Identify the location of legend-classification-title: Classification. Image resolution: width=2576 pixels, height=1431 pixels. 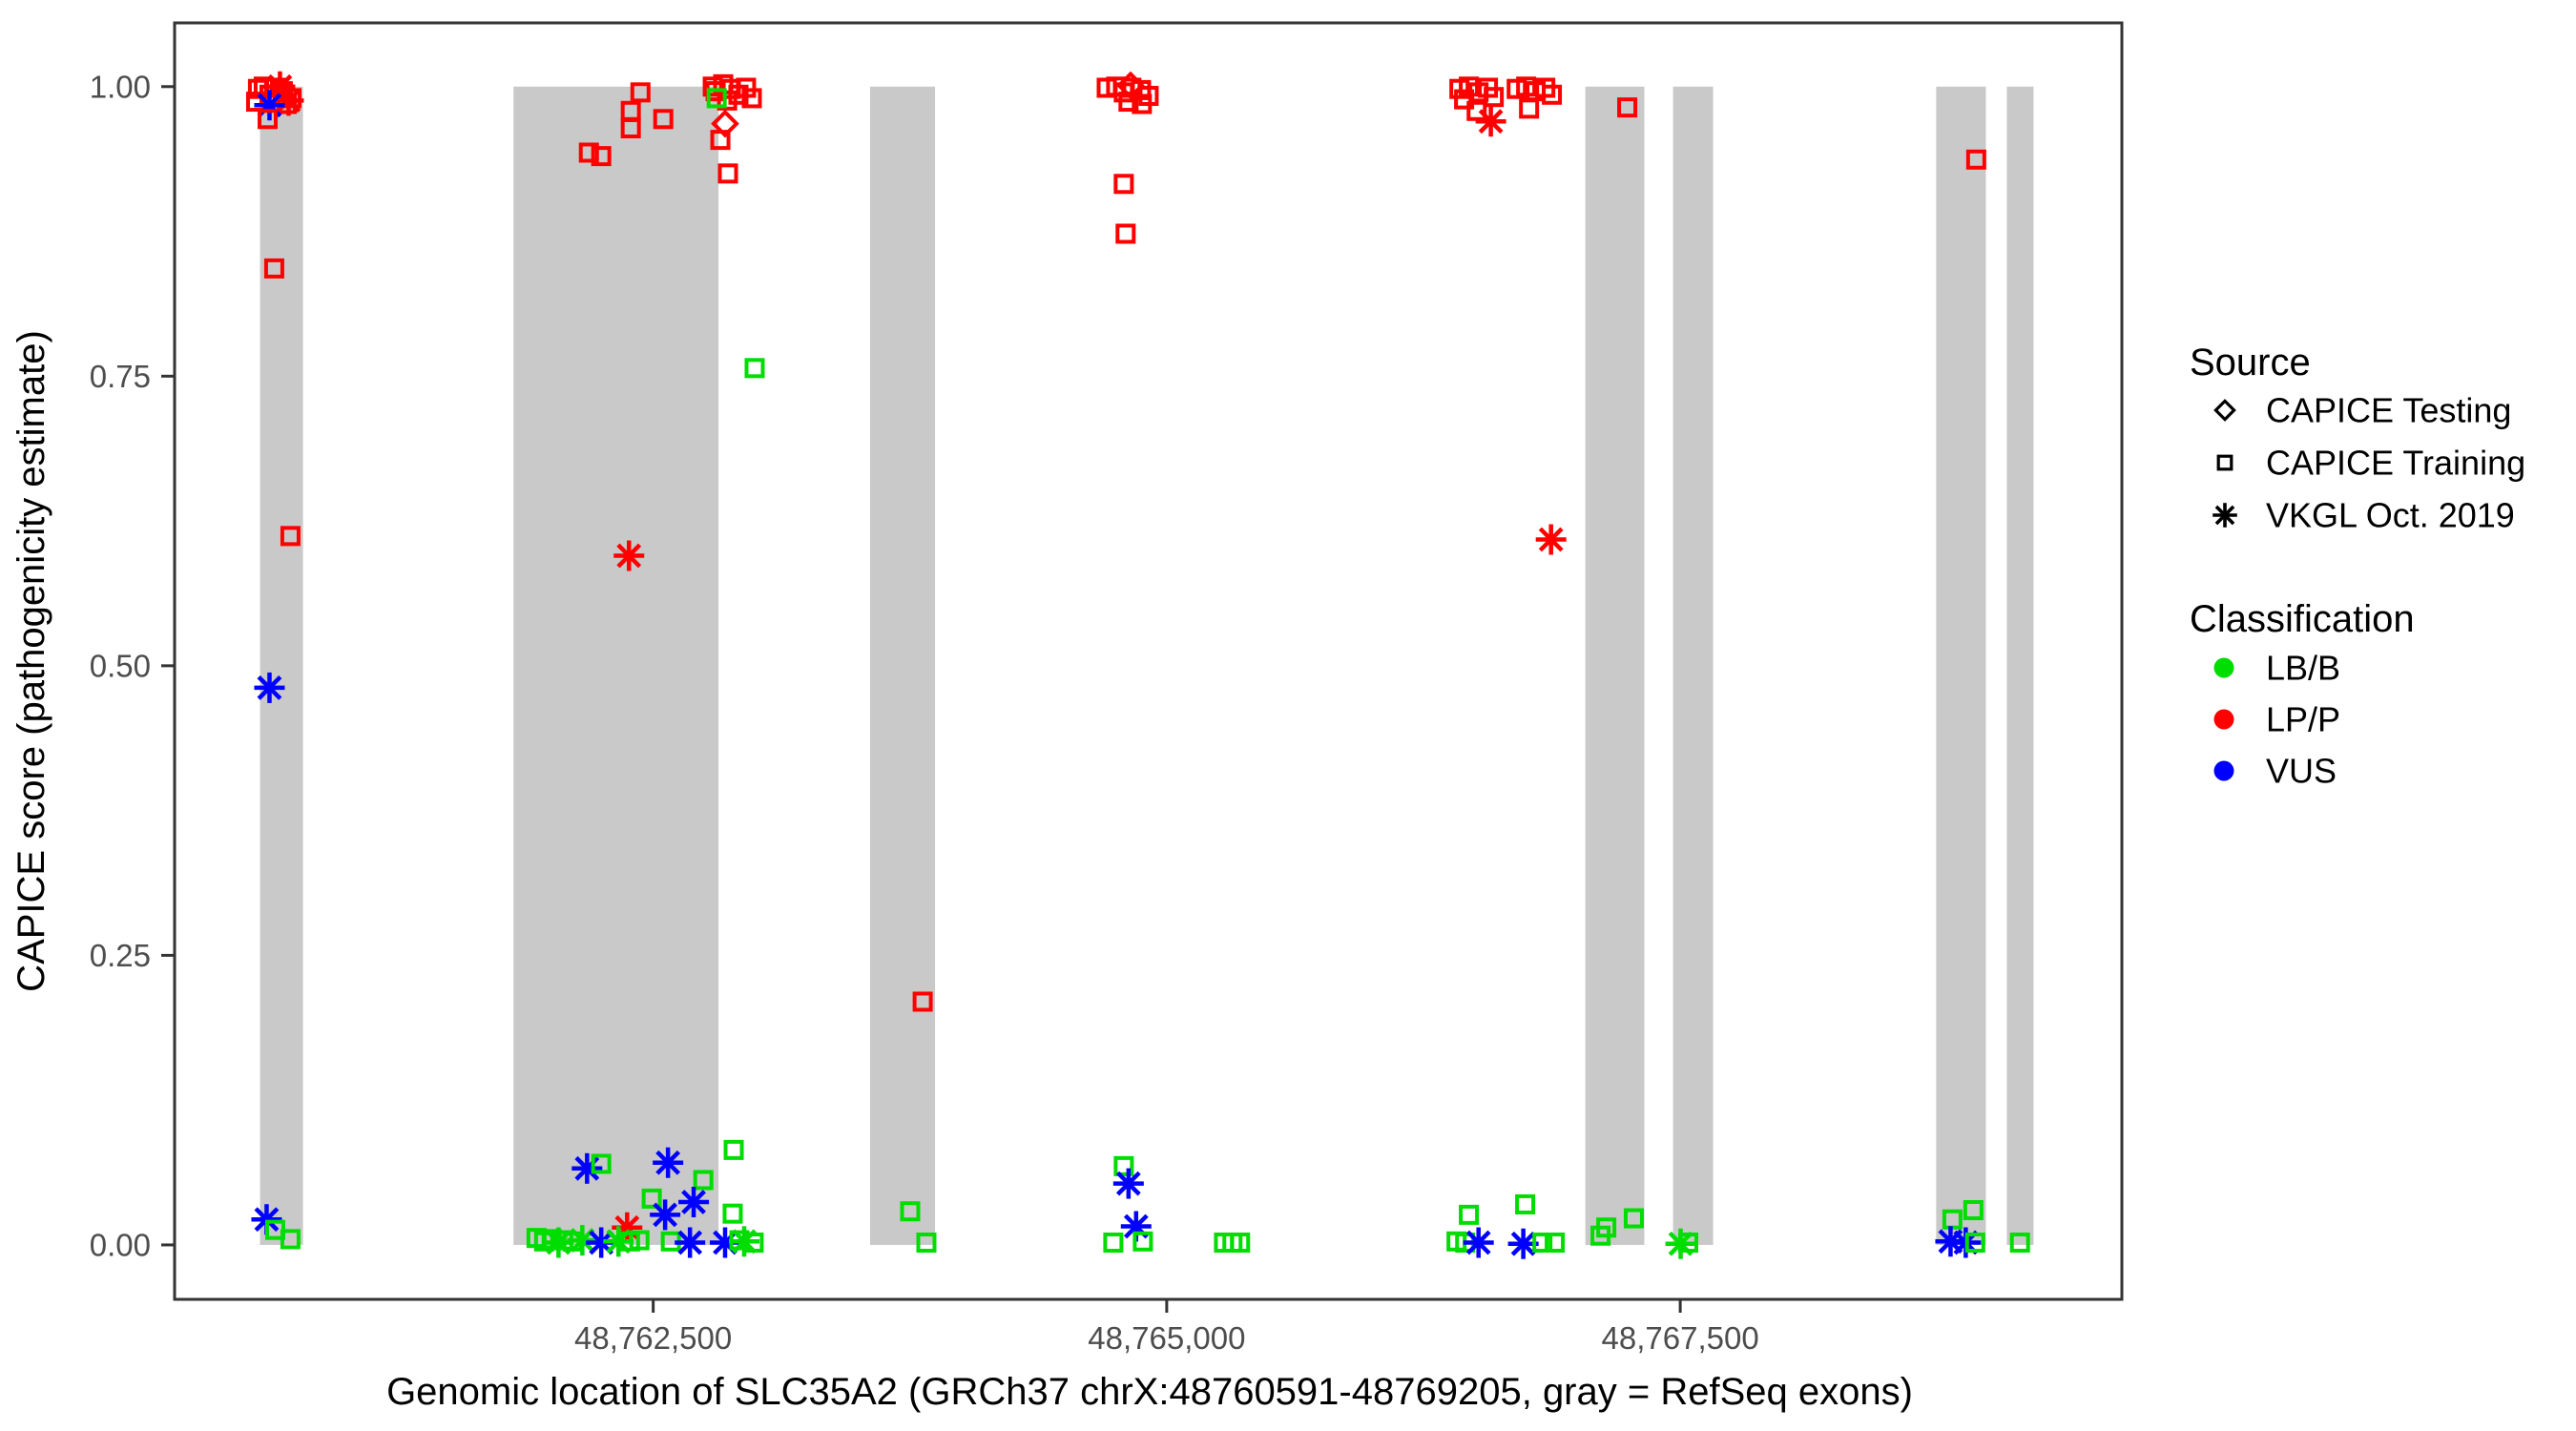
(2302, 619).